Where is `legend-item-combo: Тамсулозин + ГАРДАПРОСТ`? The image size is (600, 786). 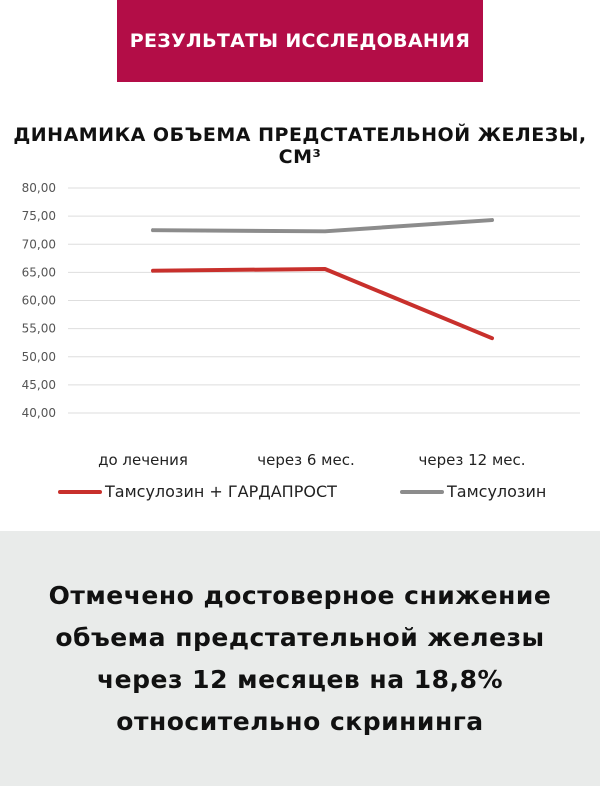 legend-item-combo: Тамсулозин + ГАРДАПРОСТ is located at coordinates (197, 491).